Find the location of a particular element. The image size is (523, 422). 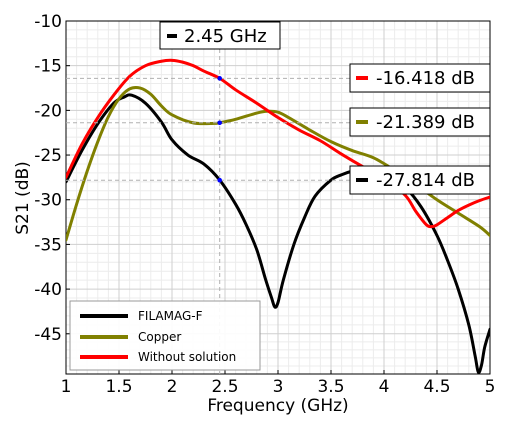

legend-label-without-solution: Without solution is located at coordinates (187, 357).